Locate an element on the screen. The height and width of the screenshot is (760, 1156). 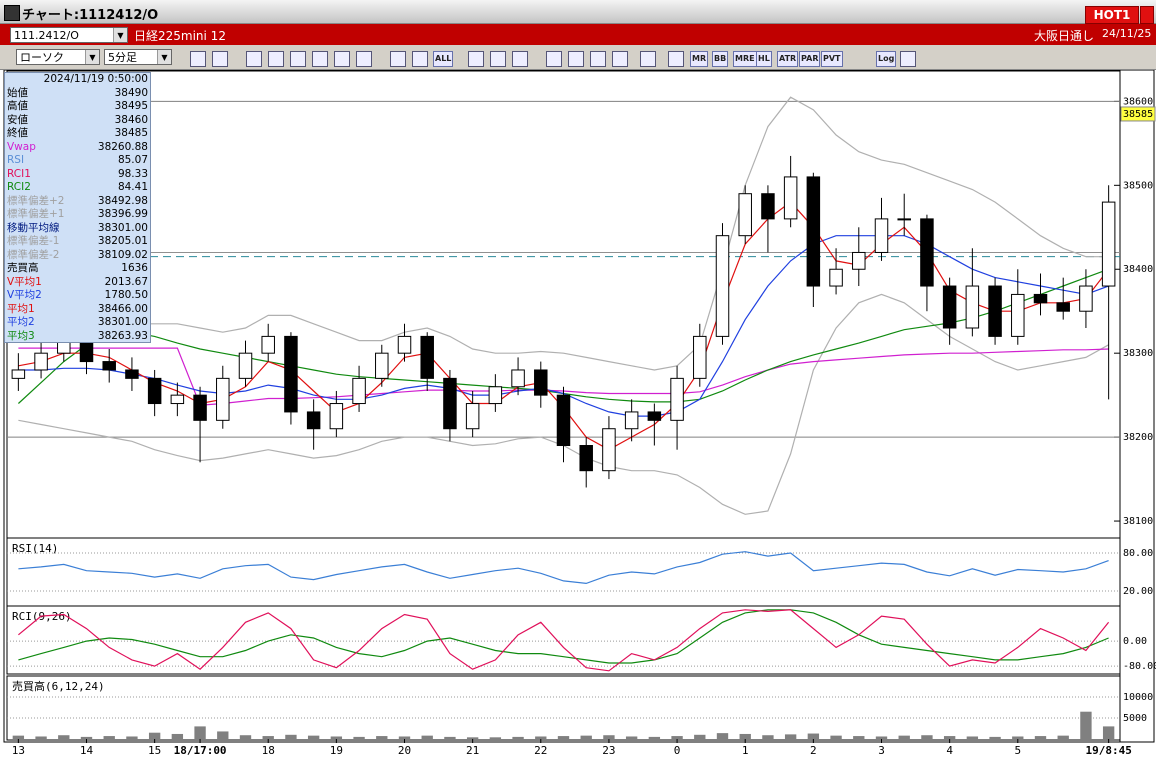
info-row: V平均1 2013.67 is located at coordinates (77, 283).